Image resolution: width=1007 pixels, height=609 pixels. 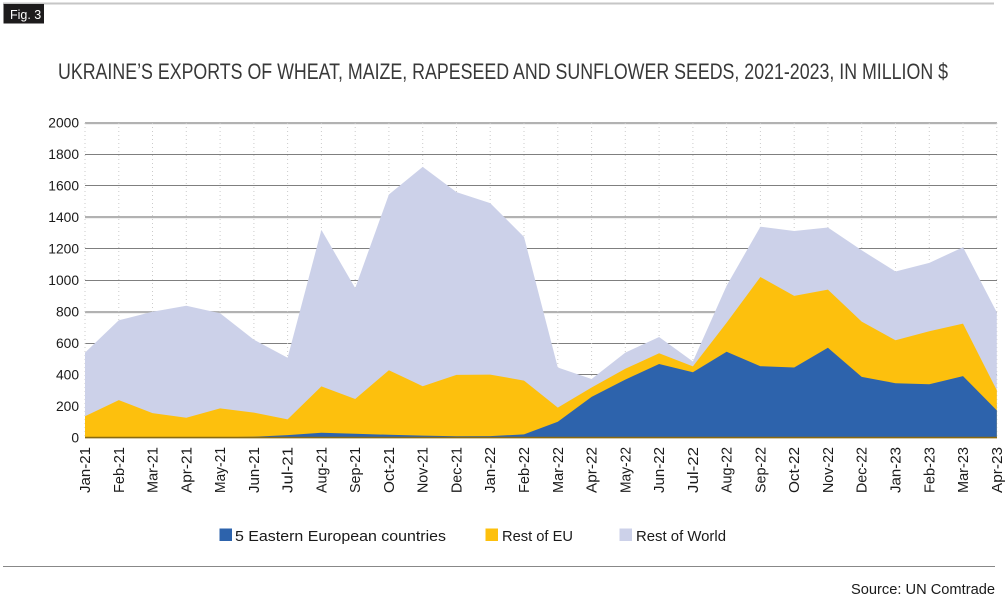 What do you see at coordinates (221, 470) in the screenshot?
I see `svg-text: May-21` at bounding box center [221, 470].